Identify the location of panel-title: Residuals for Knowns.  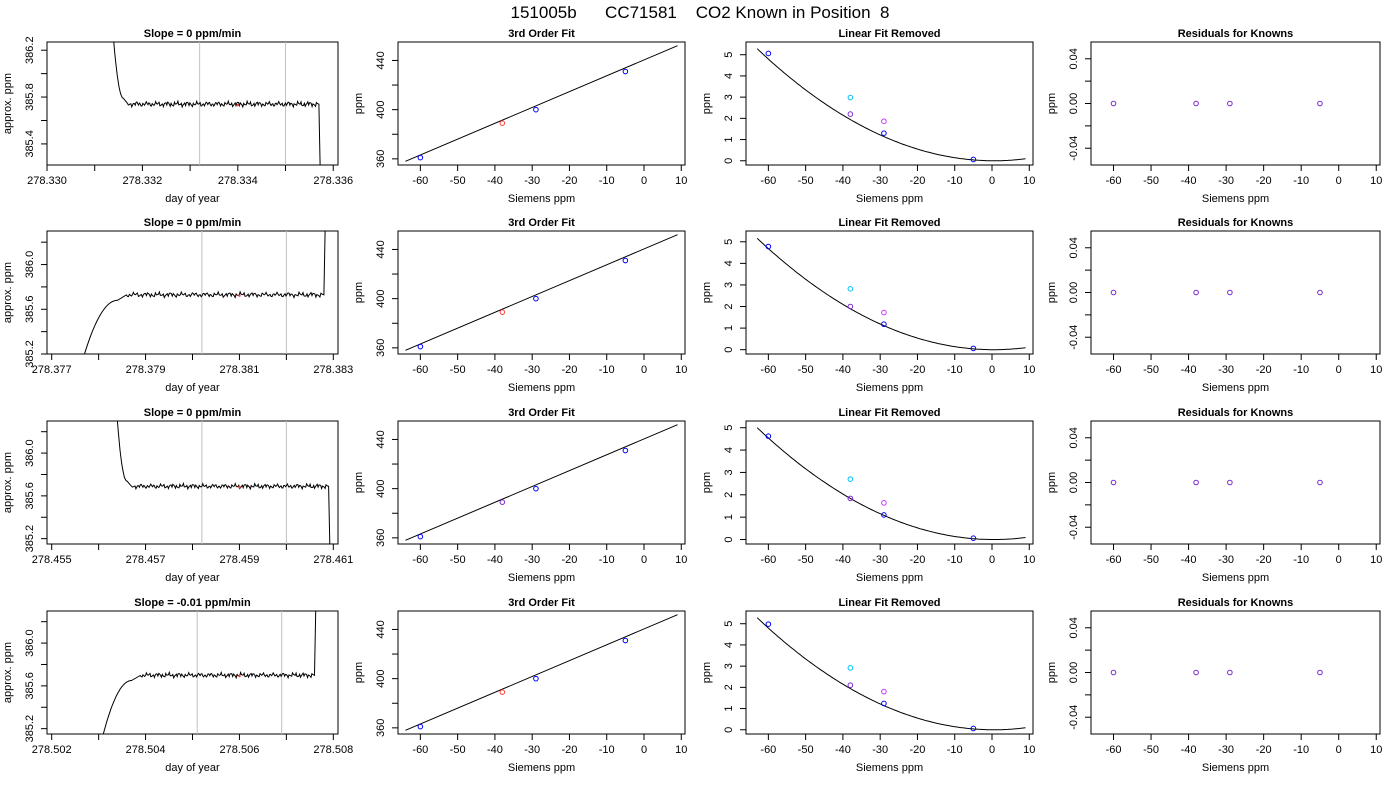
(1236, 223).